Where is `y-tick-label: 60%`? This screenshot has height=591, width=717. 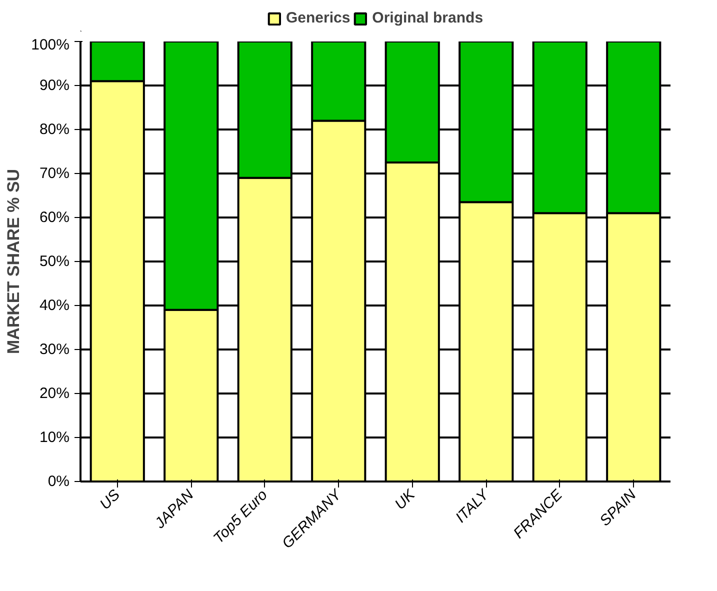 y-tick-label: 60% is located at coordinates (54, 217).